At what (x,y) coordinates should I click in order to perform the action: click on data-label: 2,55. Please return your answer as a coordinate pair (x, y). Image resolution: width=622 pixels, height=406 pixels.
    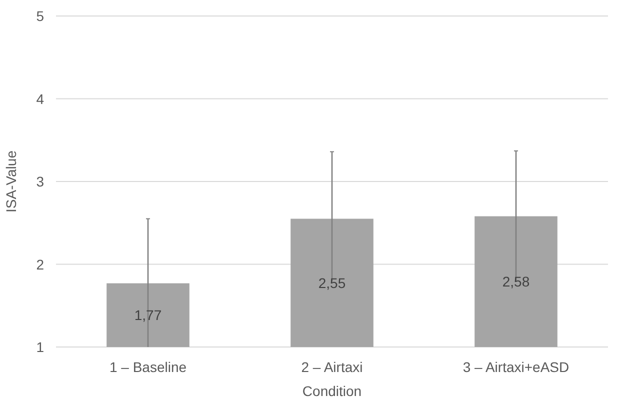
    Looking at the image, I should click on (332, 282).